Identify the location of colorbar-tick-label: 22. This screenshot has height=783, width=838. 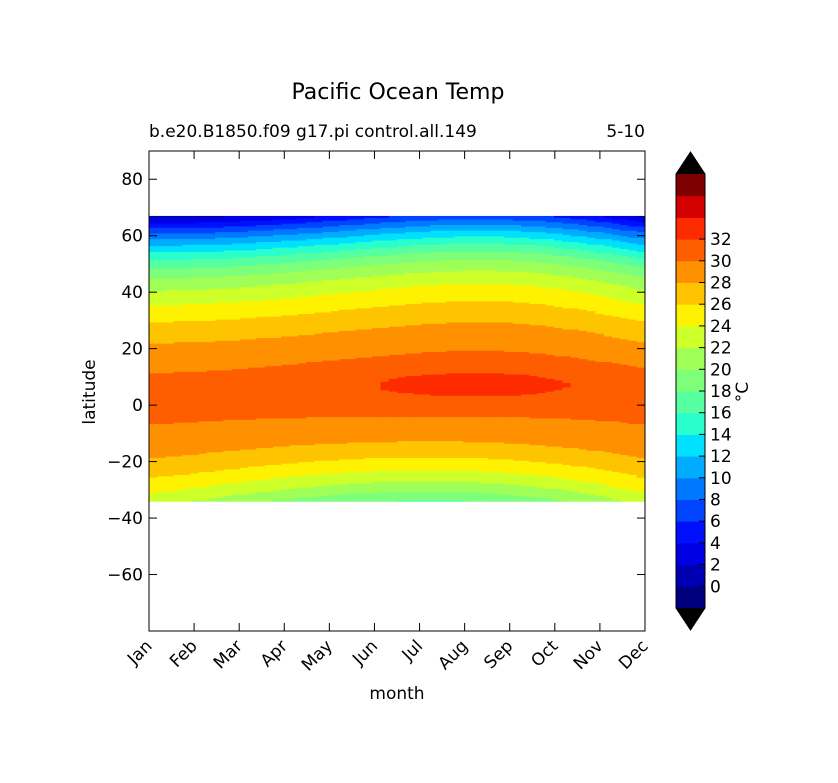
(721, 349).